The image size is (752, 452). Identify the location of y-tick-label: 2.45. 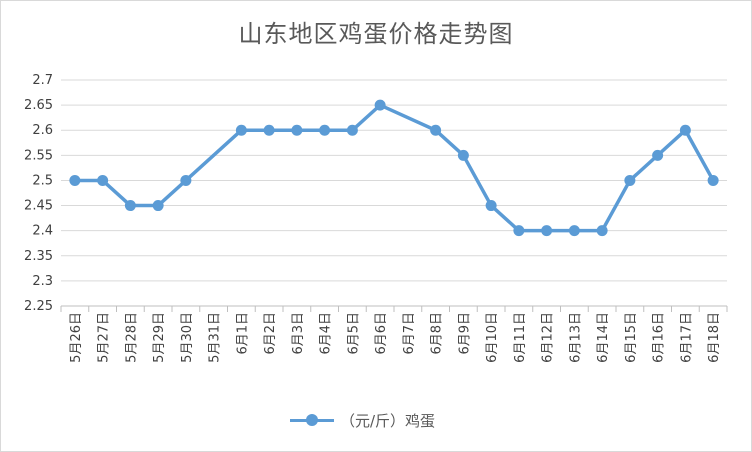
(38, 206).